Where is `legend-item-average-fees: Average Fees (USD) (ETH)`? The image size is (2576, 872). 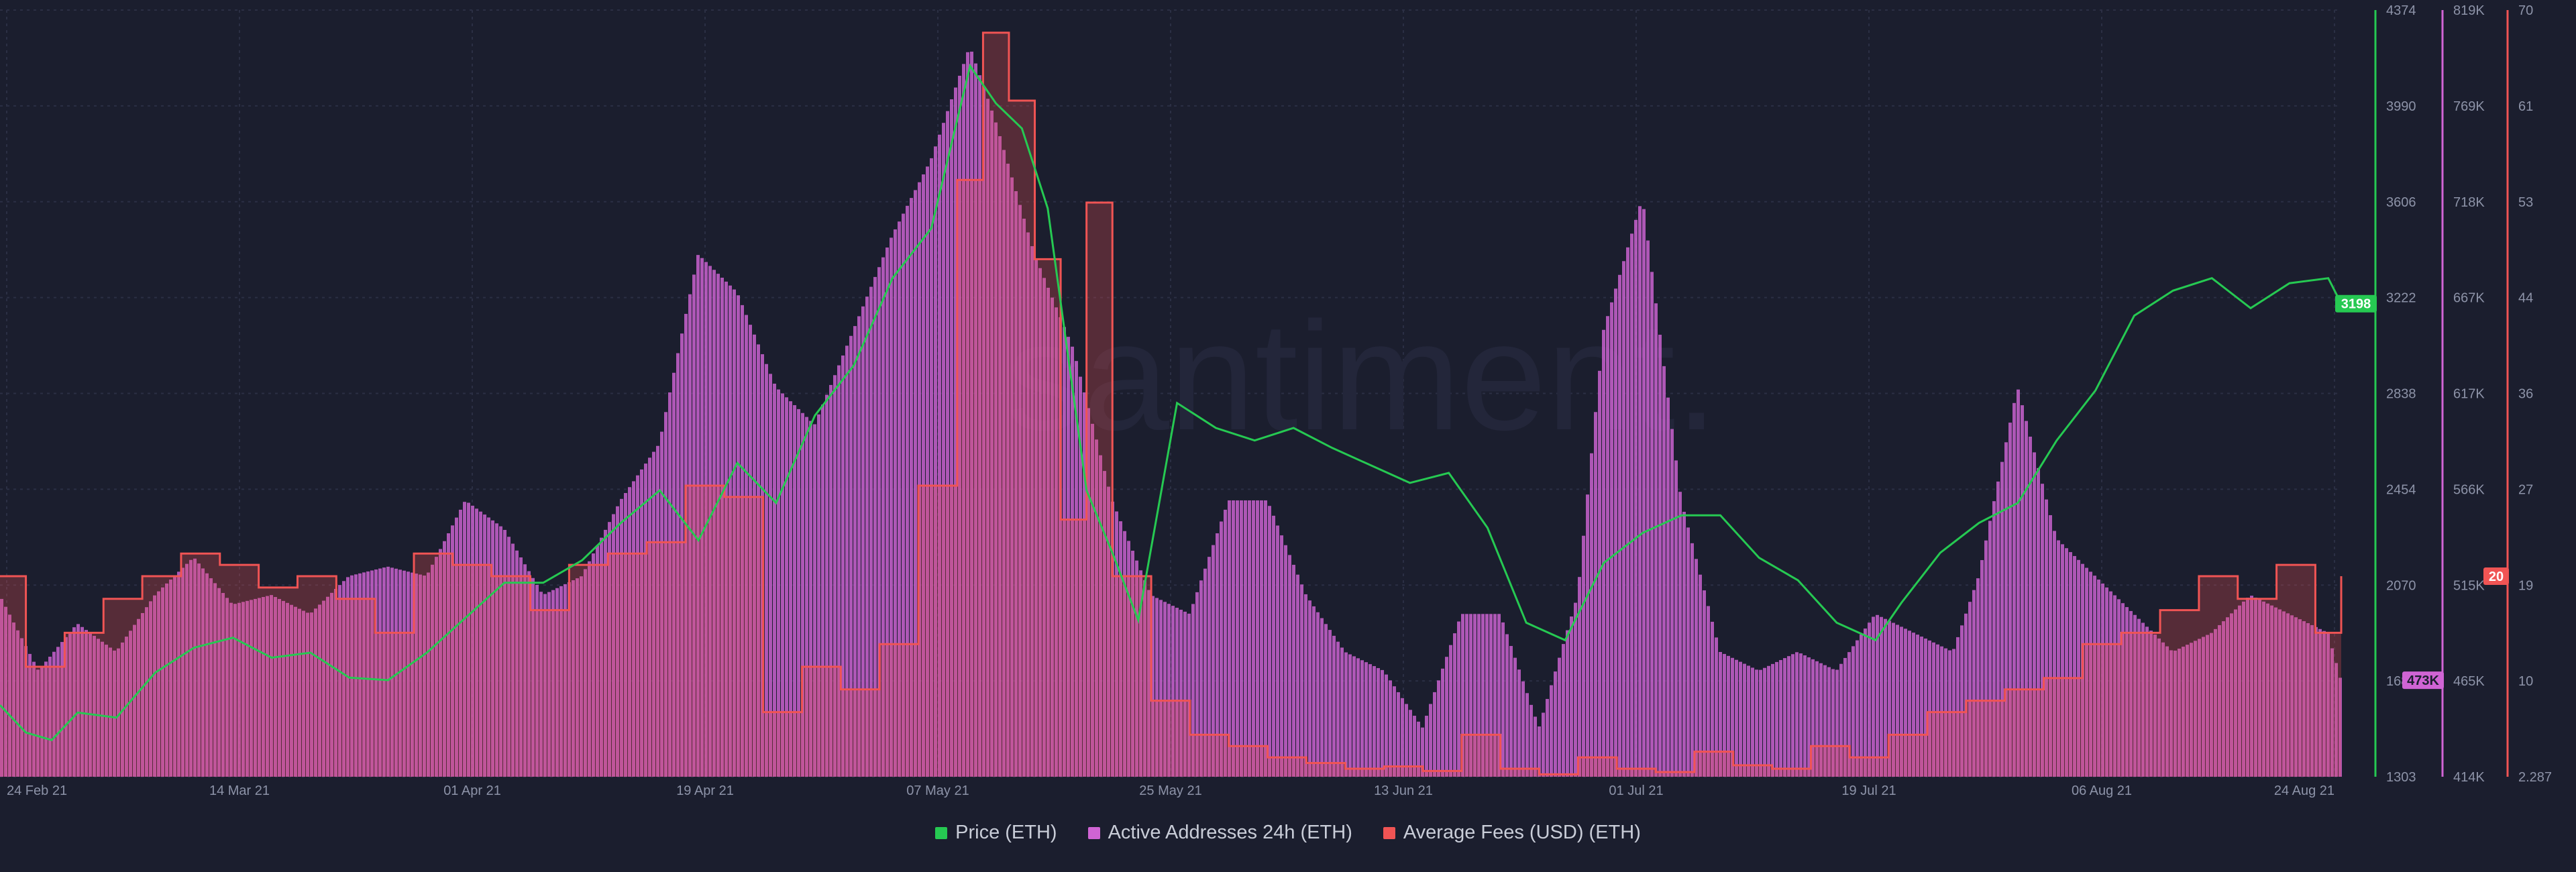 legend-item-average-fees: Average Fees (USD) (ETH) is located at coordinates (1512, 833).